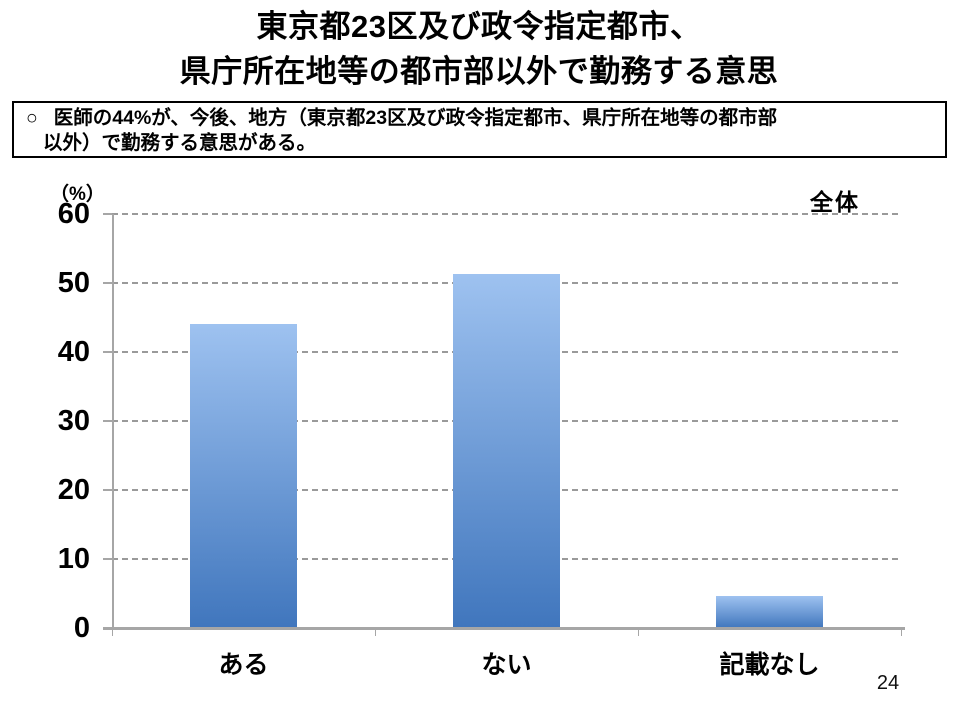  What do you see at coordinates (243, 665) in the screenshot?
I see `x-axis-category-label: ある` at bounding box center [243, 665].